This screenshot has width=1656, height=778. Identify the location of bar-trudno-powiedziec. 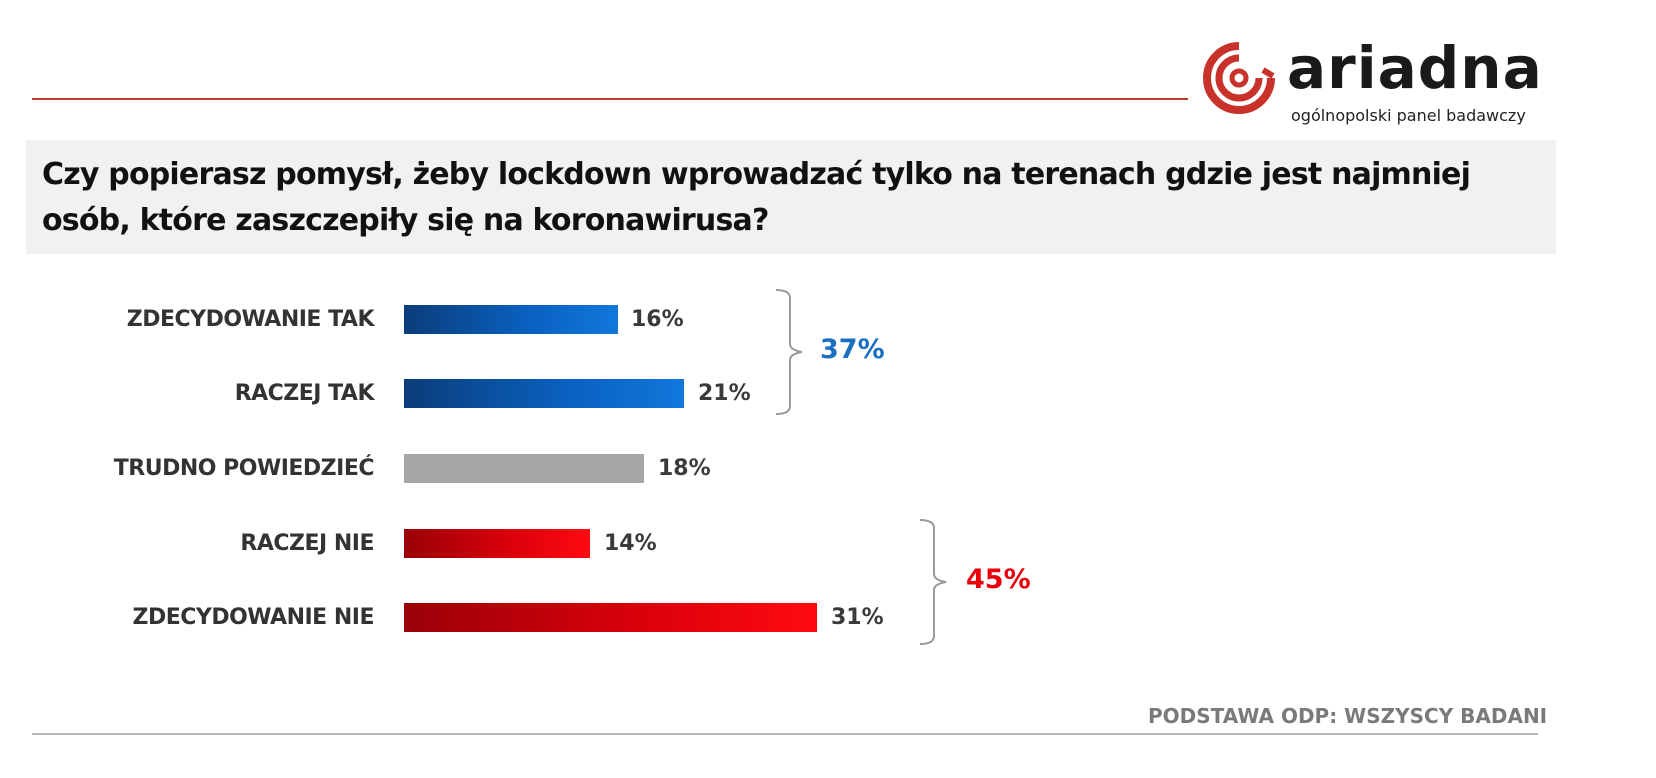
(524, 468).